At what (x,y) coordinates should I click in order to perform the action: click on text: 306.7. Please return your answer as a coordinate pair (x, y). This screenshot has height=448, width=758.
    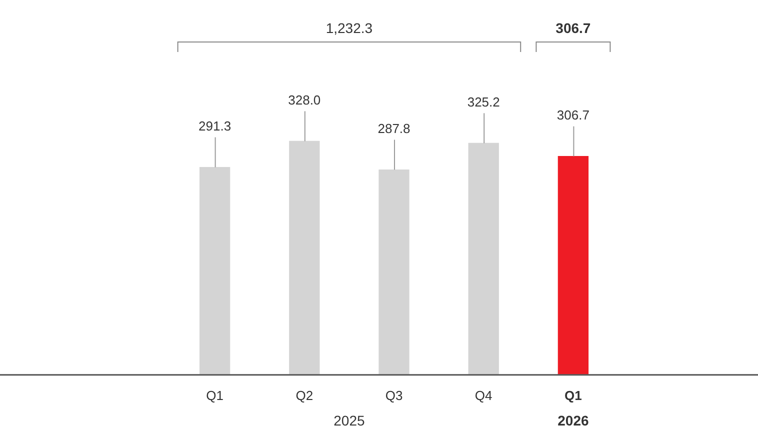
    Looking at the image, I should click on (573, 28).